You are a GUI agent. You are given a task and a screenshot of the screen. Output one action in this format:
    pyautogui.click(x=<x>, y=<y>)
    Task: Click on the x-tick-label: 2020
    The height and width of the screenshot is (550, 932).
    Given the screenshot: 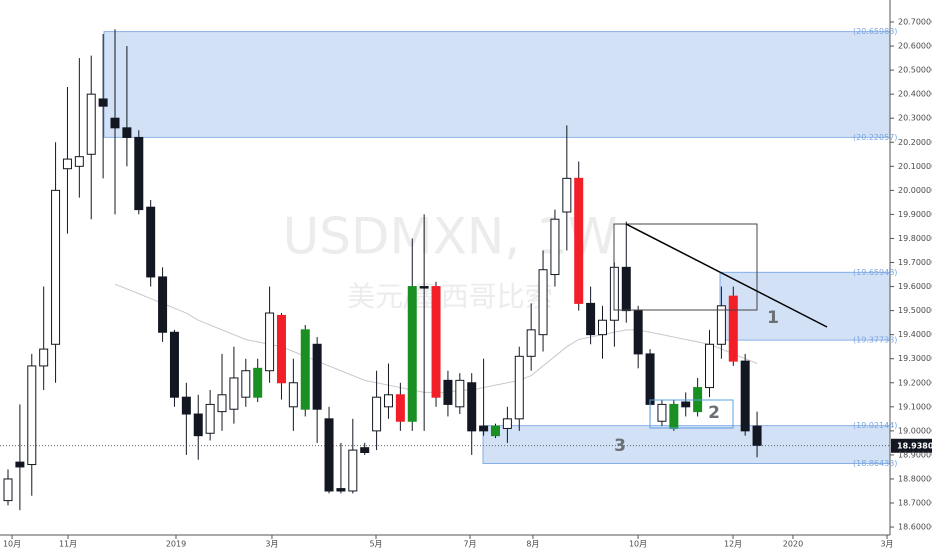 What is the action you would take?
    pyautogui.click(x=793, y=544)
    